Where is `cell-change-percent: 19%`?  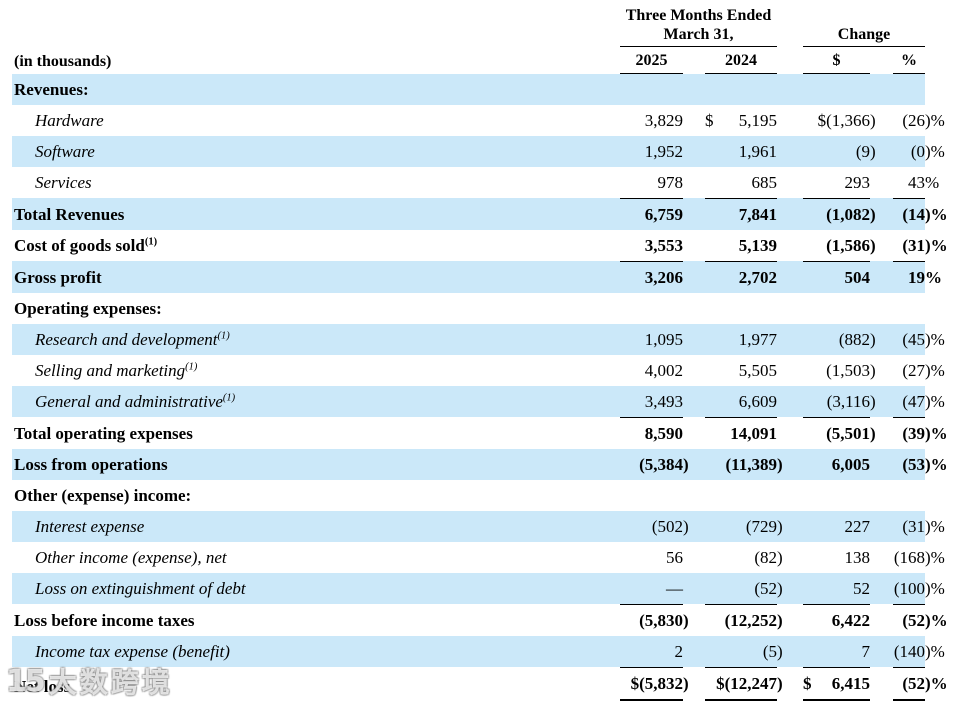 cell-change-percent: 19% is located at coordinates (917, 277).